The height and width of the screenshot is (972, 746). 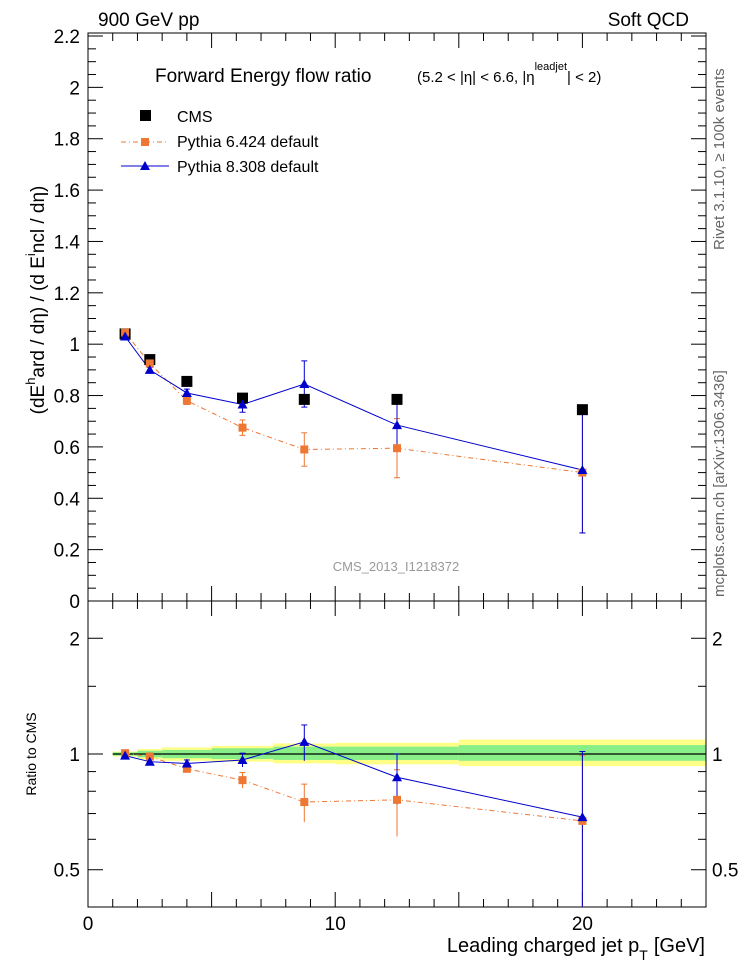 I want to click on ratio-ytick-label: 0.5, so click(x=67, y=871).